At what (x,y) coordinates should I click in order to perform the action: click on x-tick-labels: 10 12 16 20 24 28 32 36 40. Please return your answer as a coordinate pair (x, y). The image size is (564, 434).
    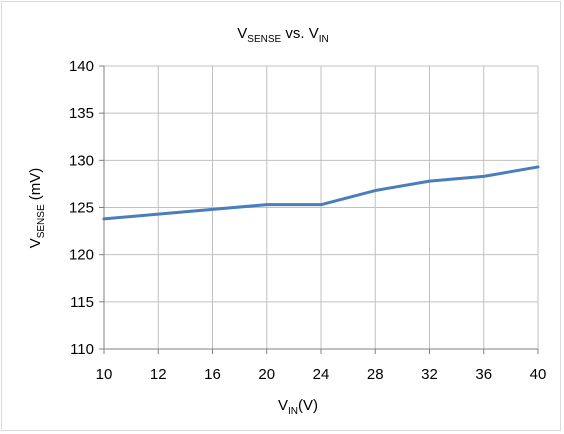
    Looking at the image, I should click on (321, 374).